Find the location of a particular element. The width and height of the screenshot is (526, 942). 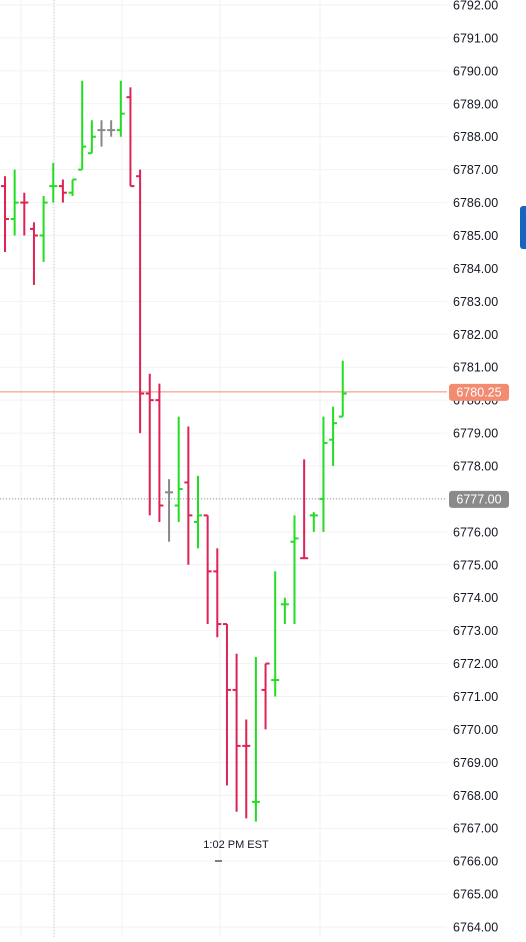

price-tick-label: 6783.00 is located at coordinates (475, 302).